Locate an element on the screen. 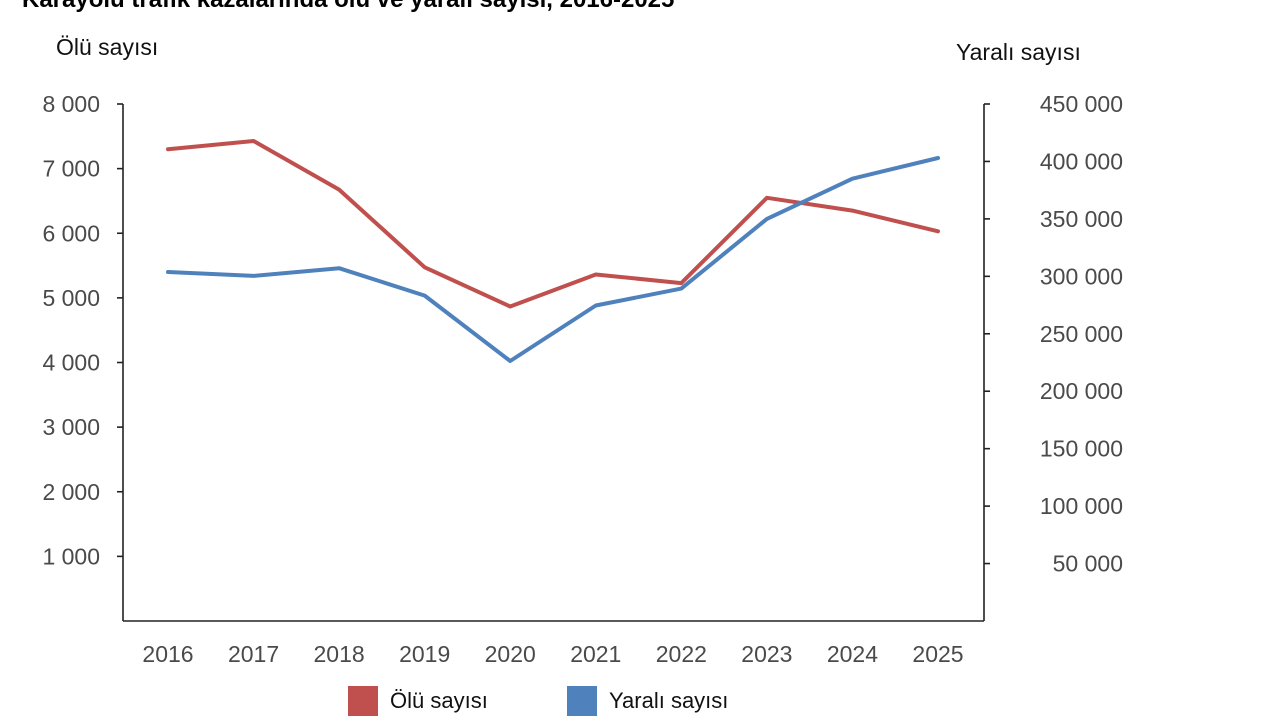  right-tick-label: 350 000 is located at coordinates (1081, 219).